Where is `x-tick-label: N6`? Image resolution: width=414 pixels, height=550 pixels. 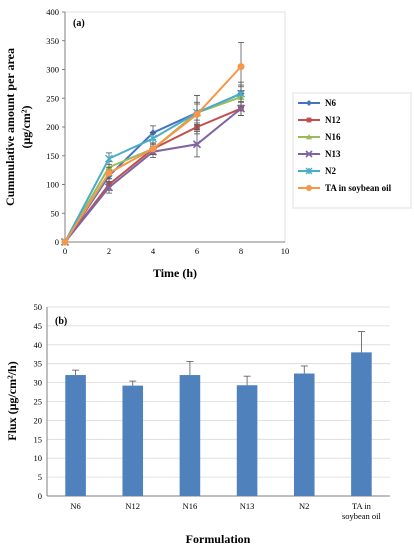 x-tick-label: N6 is located at coordinates (75, 506).